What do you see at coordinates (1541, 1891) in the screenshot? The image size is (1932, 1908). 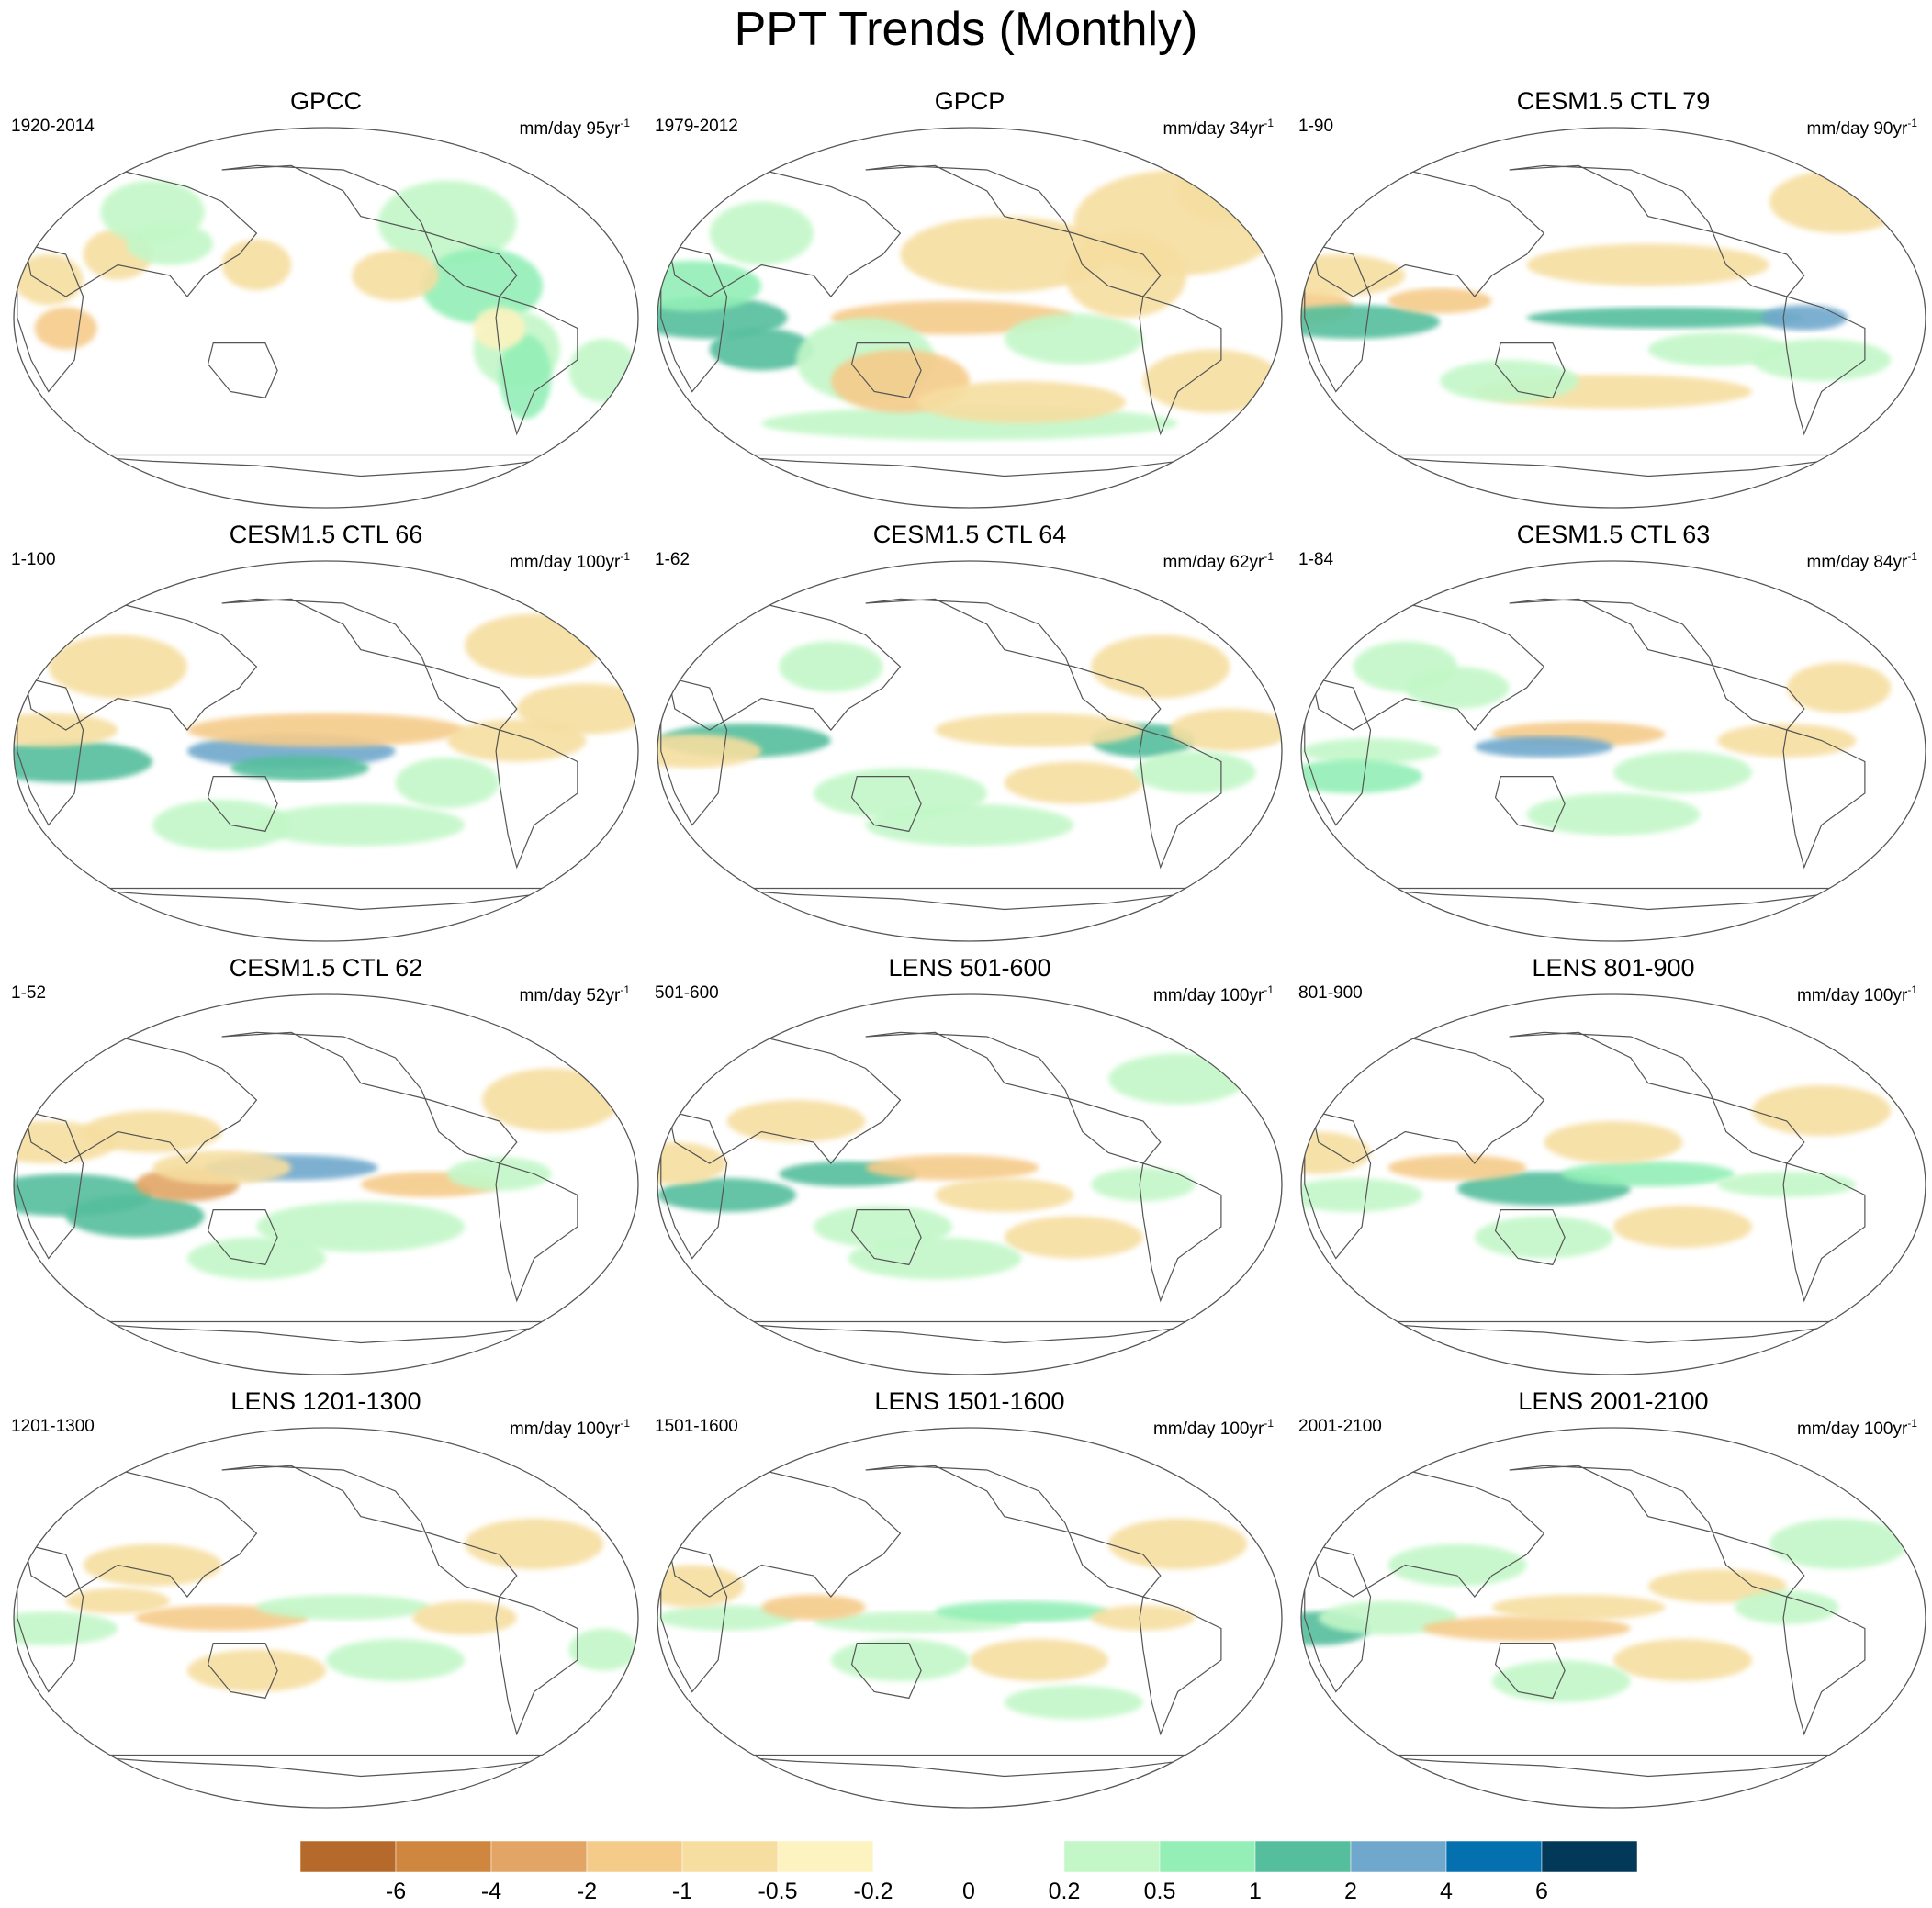 I see `colorbar-tick-label: 6` at bounding box center [1541, 1891].